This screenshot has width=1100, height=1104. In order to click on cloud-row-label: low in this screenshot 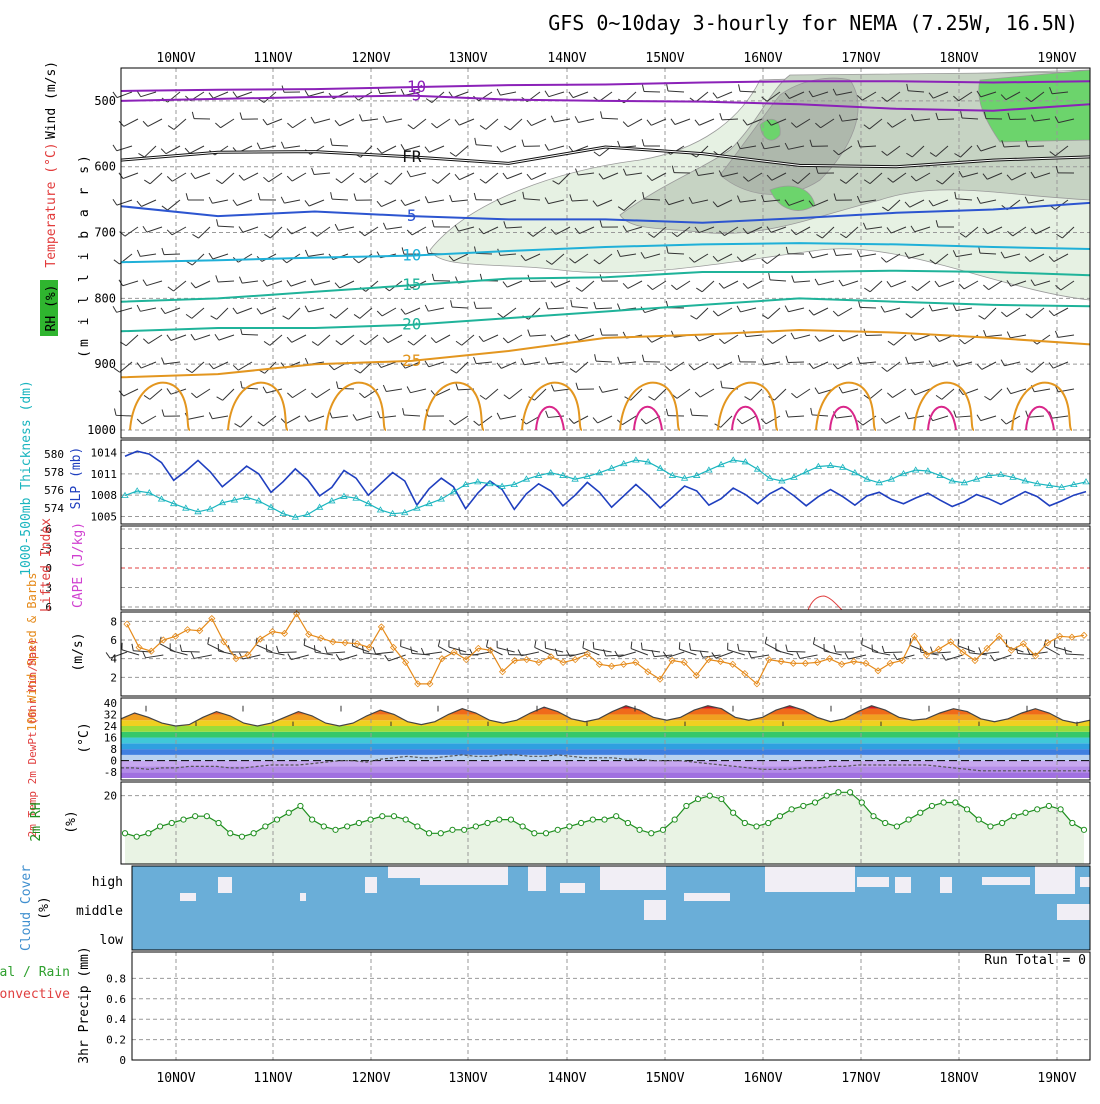, I will do `click(112, 940)`.